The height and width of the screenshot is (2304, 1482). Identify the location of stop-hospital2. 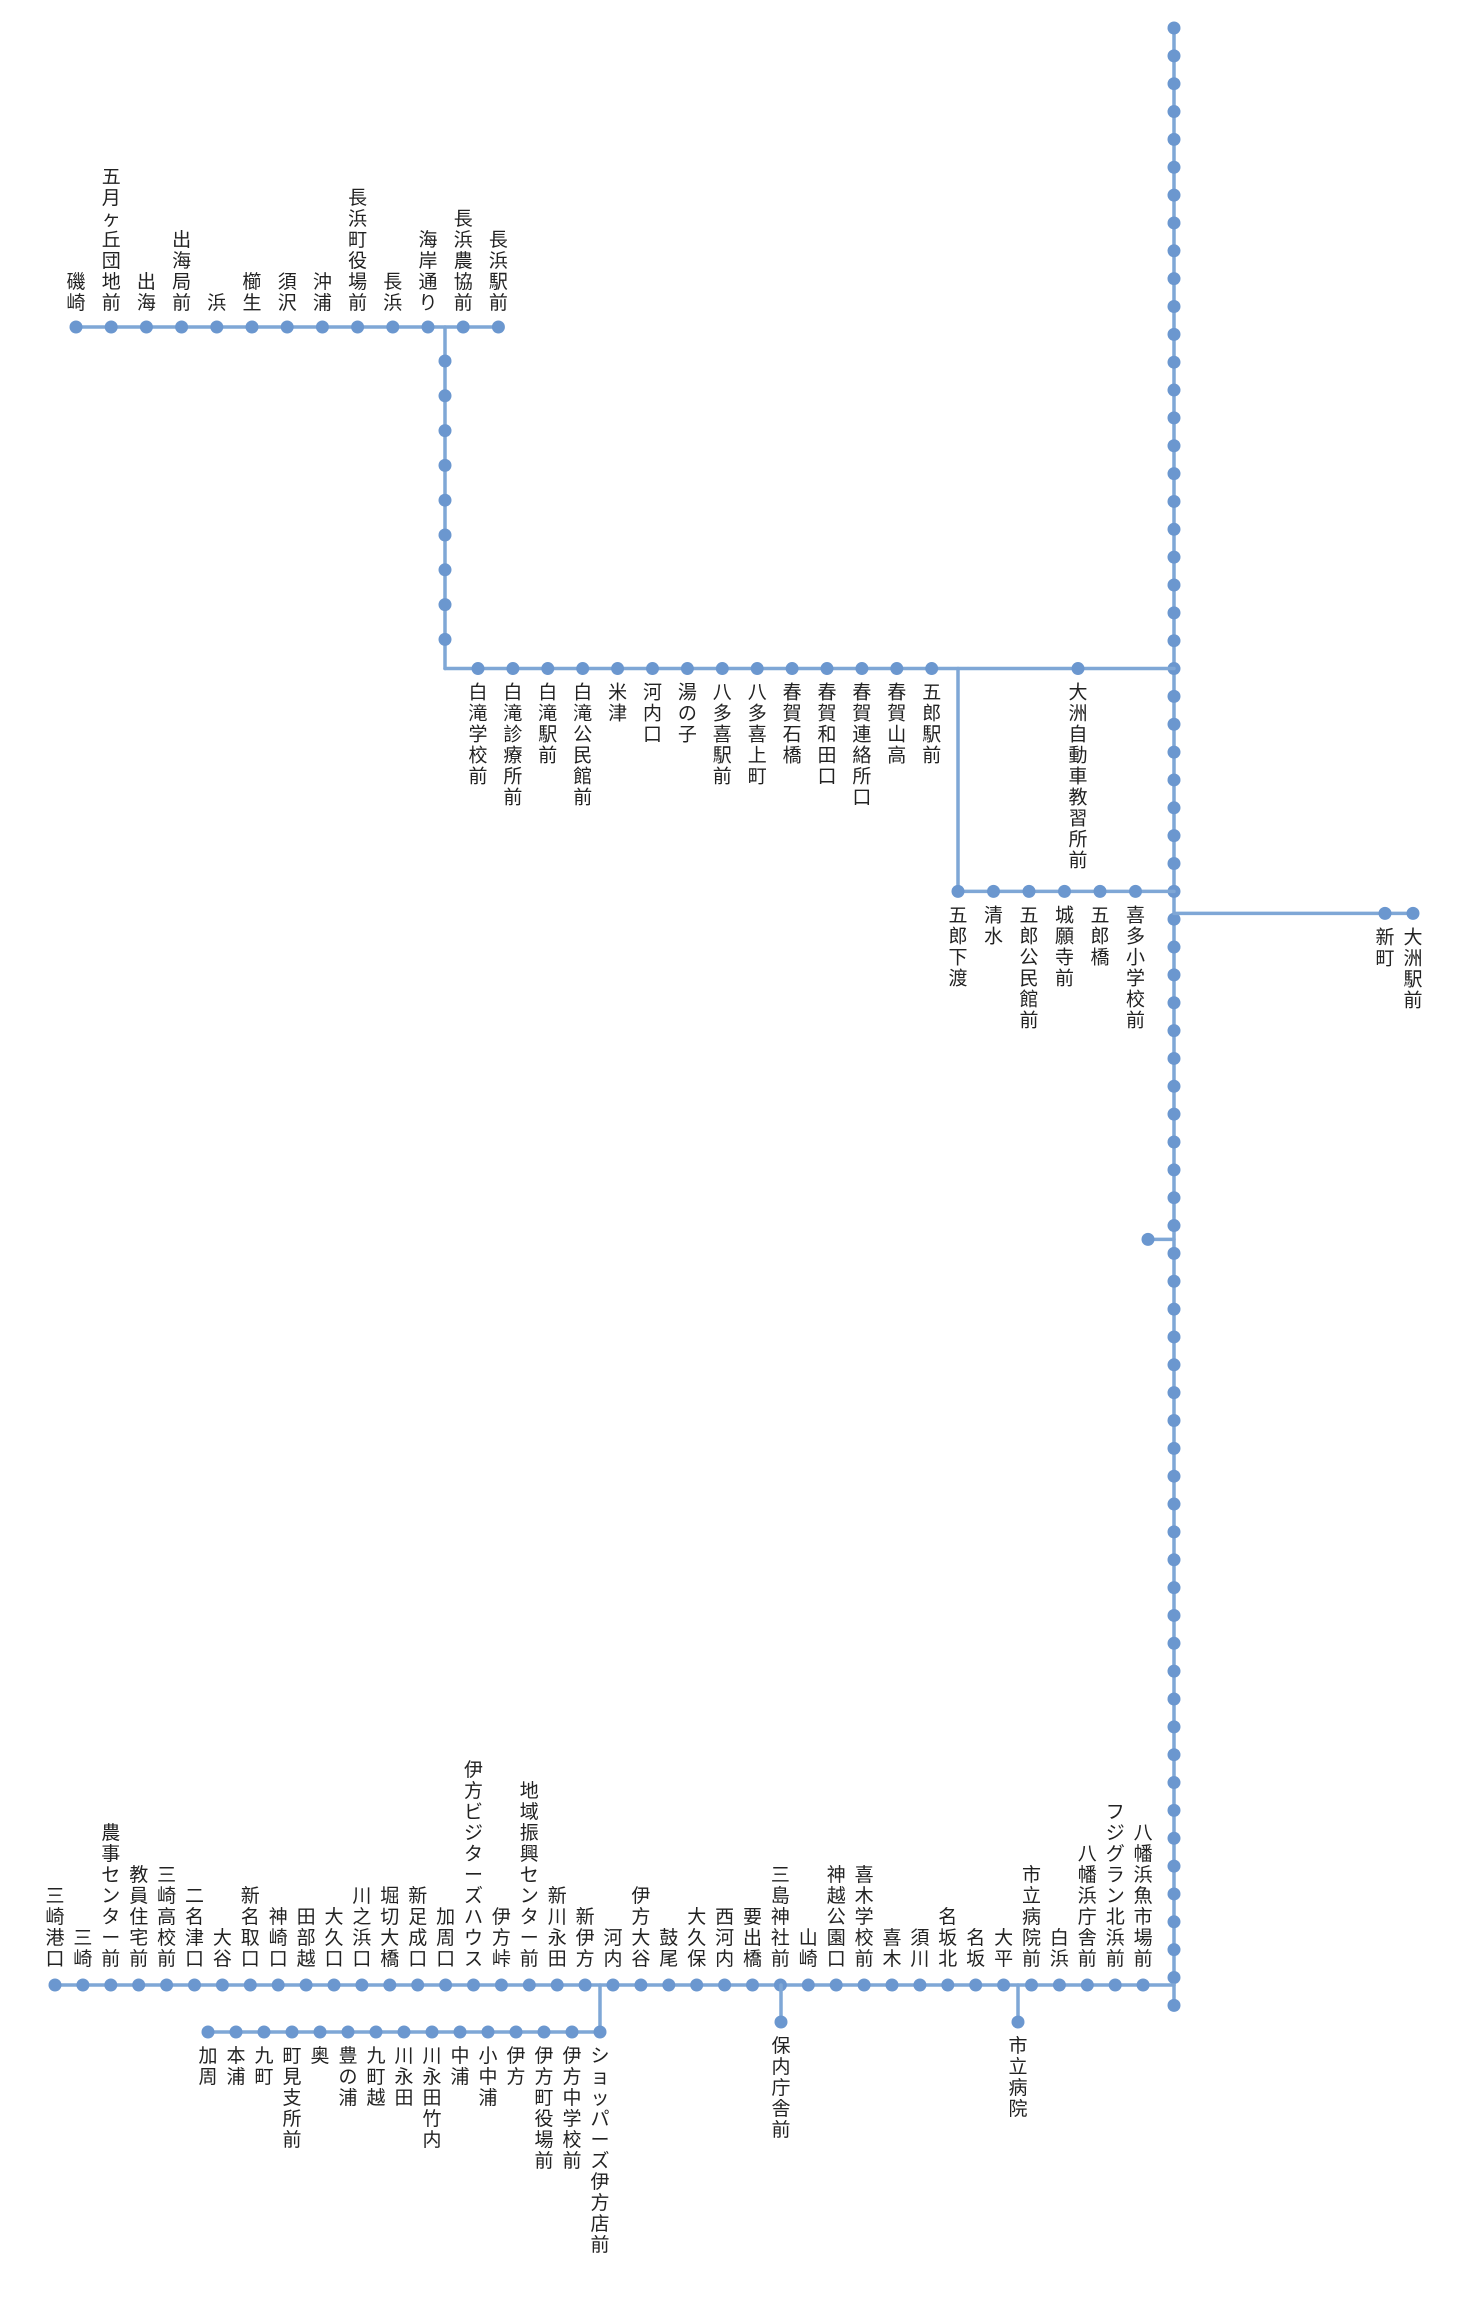
(1018, 2022).